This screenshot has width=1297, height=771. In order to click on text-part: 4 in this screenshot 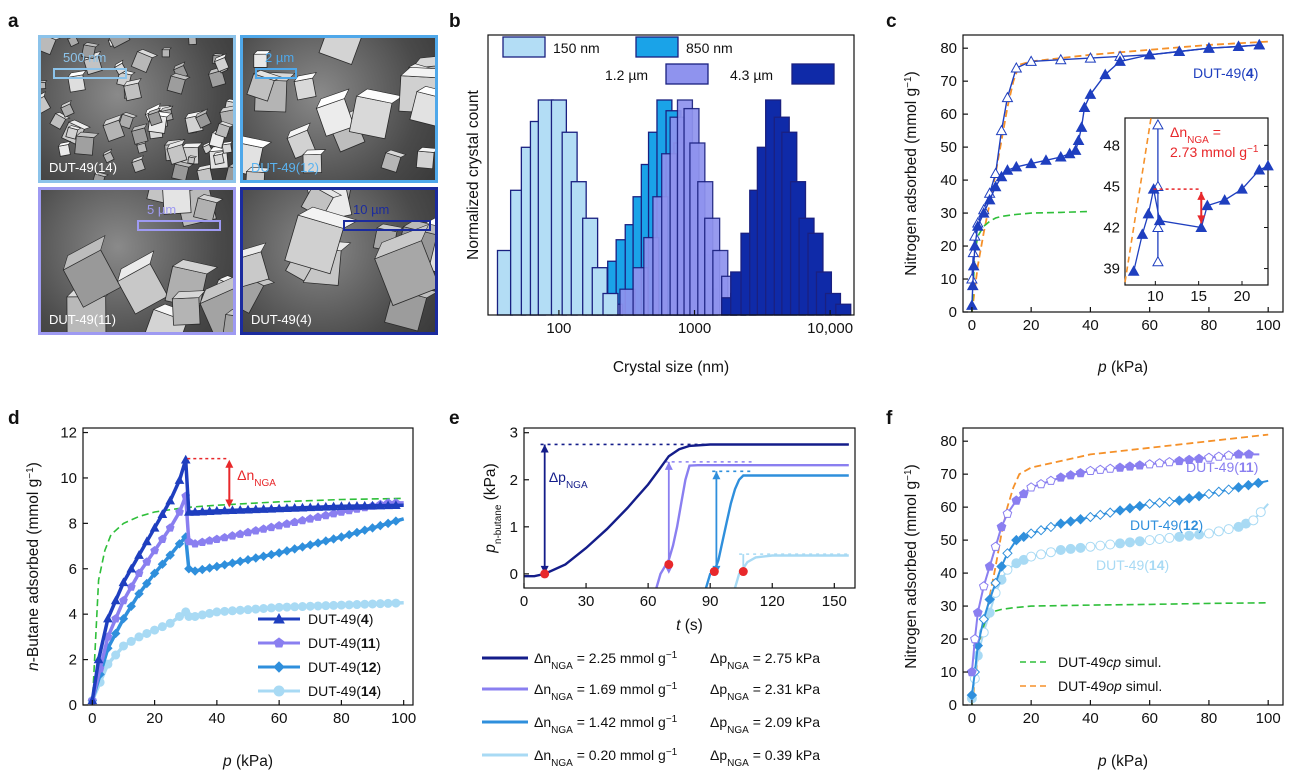, I will do `click(365, 619)`.